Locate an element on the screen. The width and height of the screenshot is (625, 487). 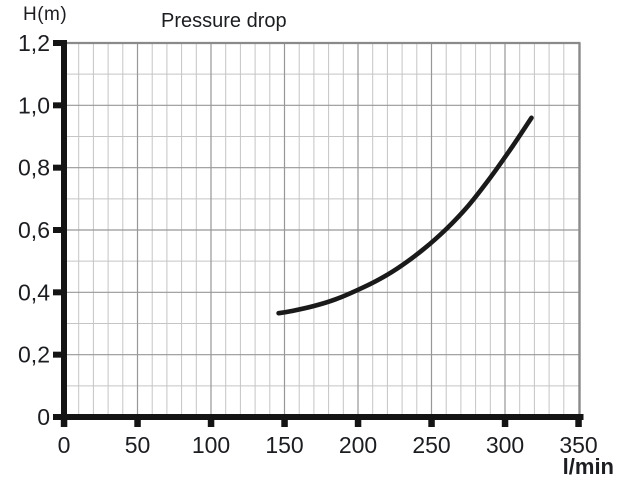
chart-title: Pressure drop is located at coordinates (224, 21).